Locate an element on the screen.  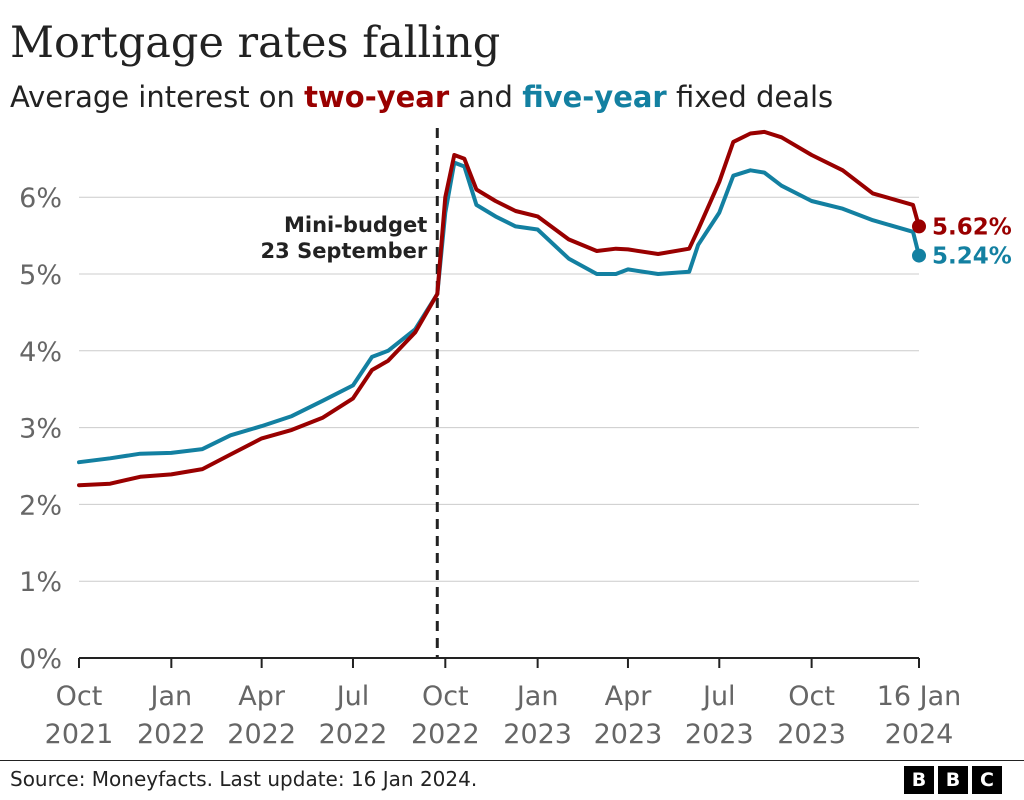
bbc-logo: B B C is located at coordinates (953, 780).